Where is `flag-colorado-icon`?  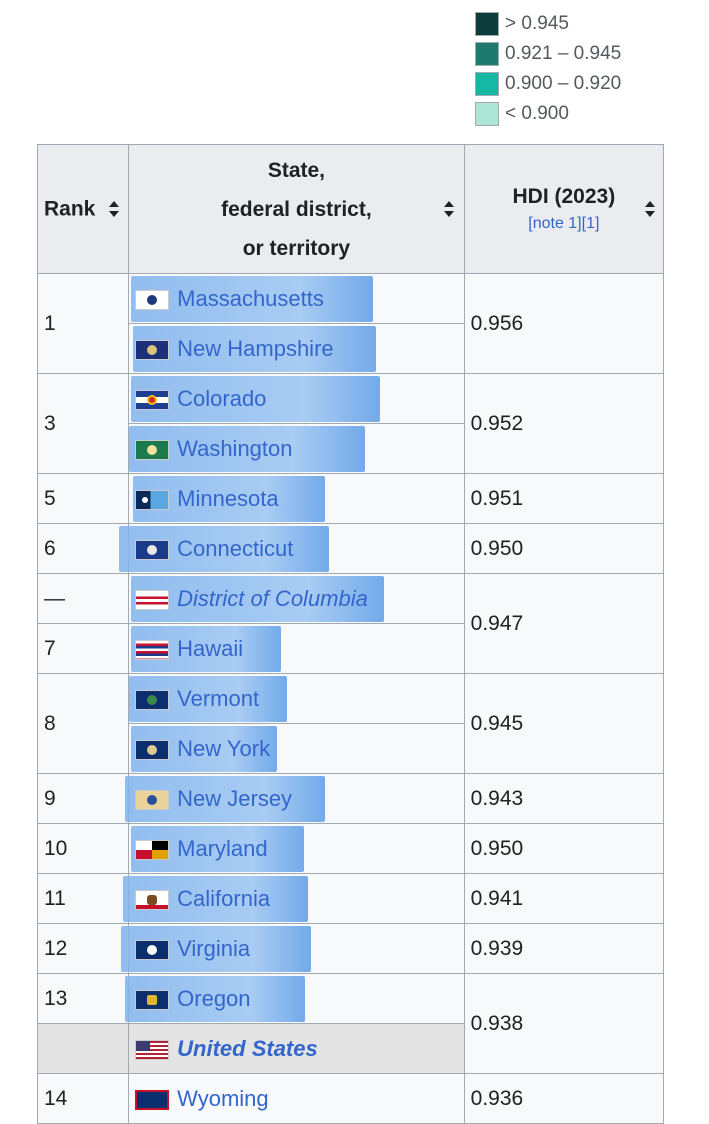 flag-colorado-icon is located at coordinates (152, 400).